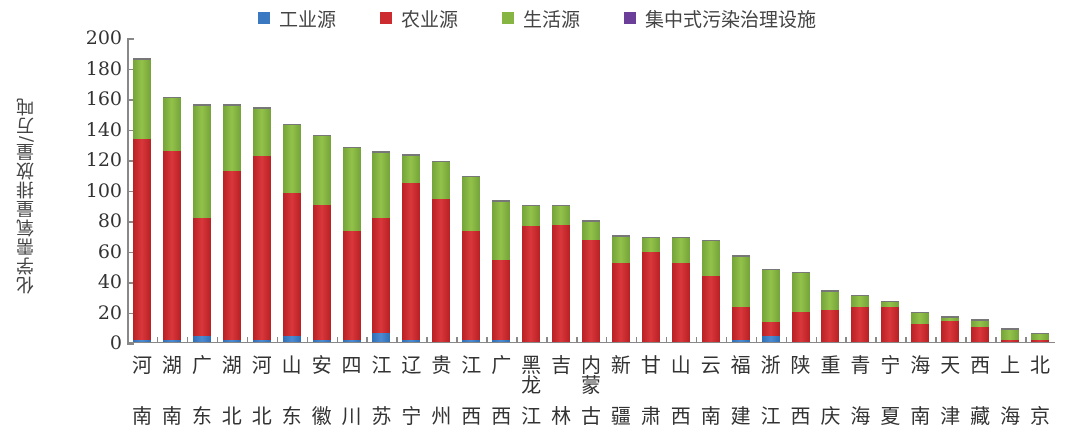  What do you see at coordinates (471, 390) in the screenshot?
I see `x-tick-label: 江西` at bounding box center [471, 390].